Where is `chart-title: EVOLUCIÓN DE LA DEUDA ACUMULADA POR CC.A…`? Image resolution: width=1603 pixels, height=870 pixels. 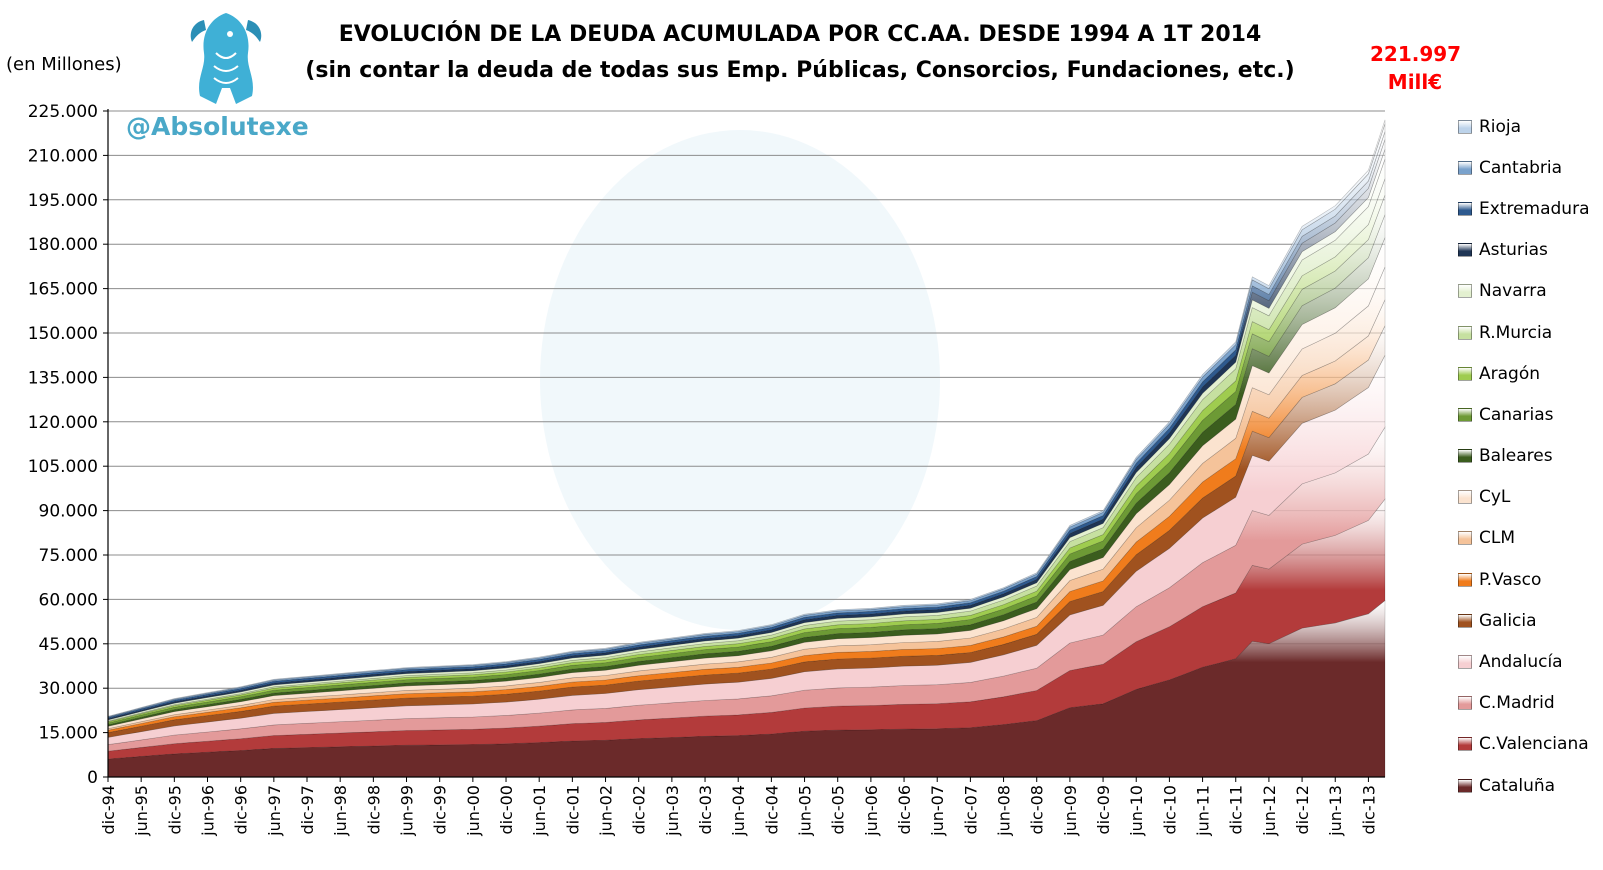 chart-title: EVOLUCIÓN DE LA DEUDA ACUMULADA POR CC.A… is located at coordinates (800, 34).